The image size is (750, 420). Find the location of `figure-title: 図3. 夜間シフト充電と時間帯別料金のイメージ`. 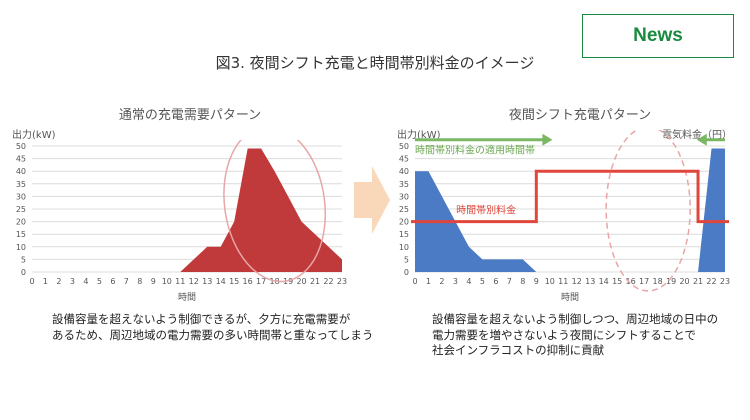

figure-title: 図3. 夜間シフト充電と時間帯別料金のイメージ is located at coordinates (375, 63).